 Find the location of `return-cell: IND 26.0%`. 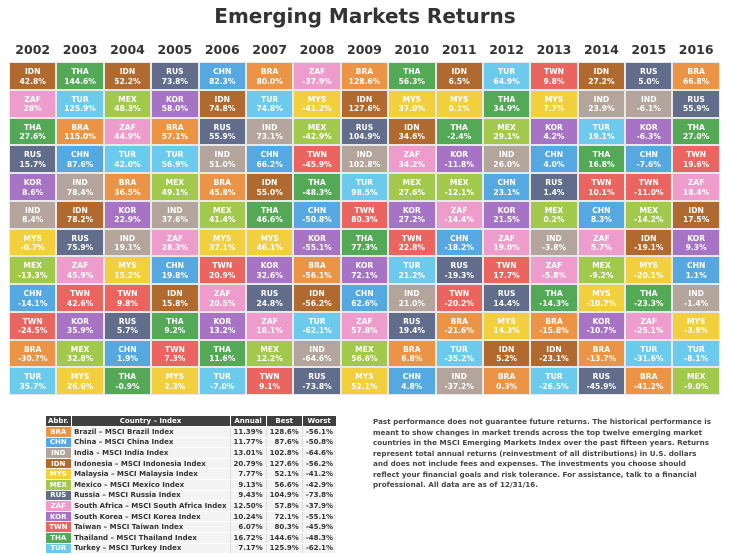

return-cell: IND 26.0% is located at coordinates (506, 159).